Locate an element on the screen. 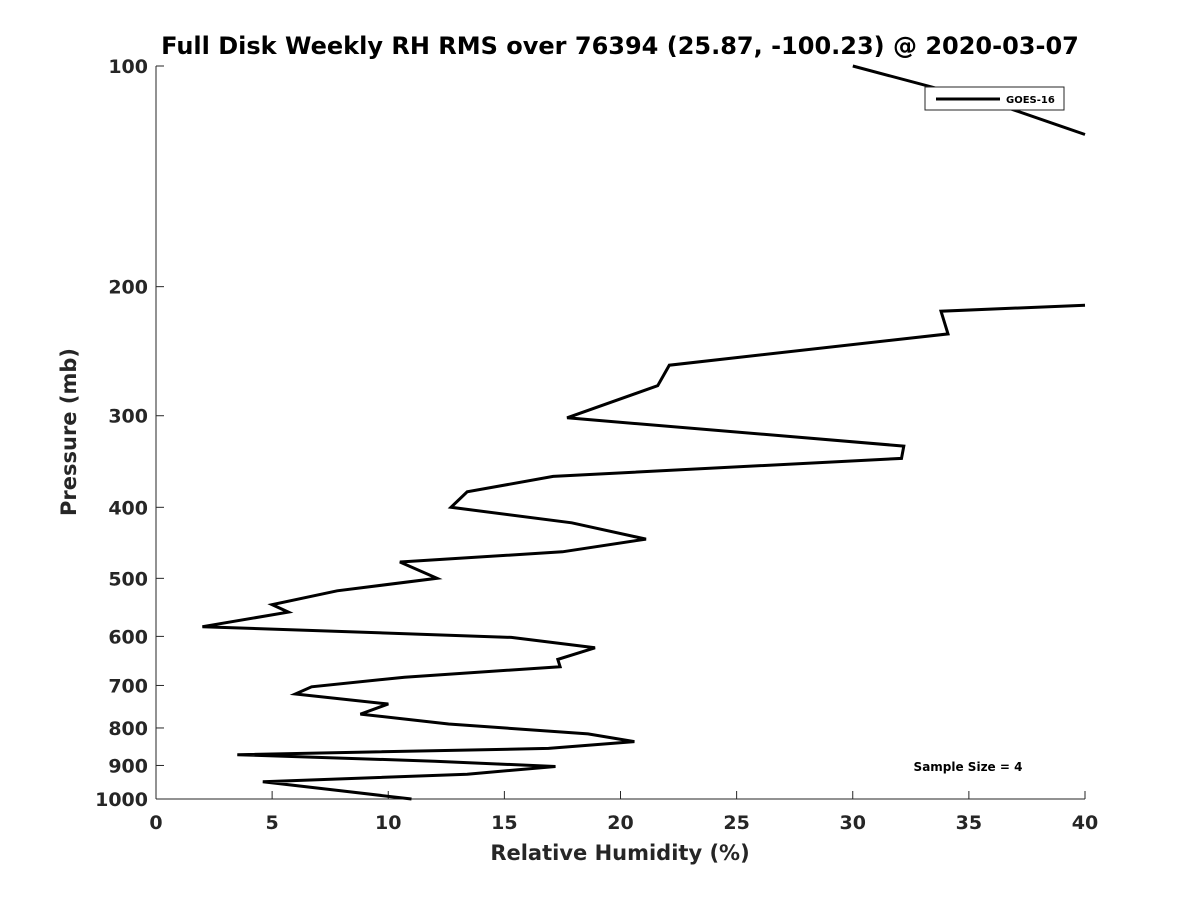 This screenshot has width=1200, height=900. y-tick-label: 400 is located at coordinates (128, 508).